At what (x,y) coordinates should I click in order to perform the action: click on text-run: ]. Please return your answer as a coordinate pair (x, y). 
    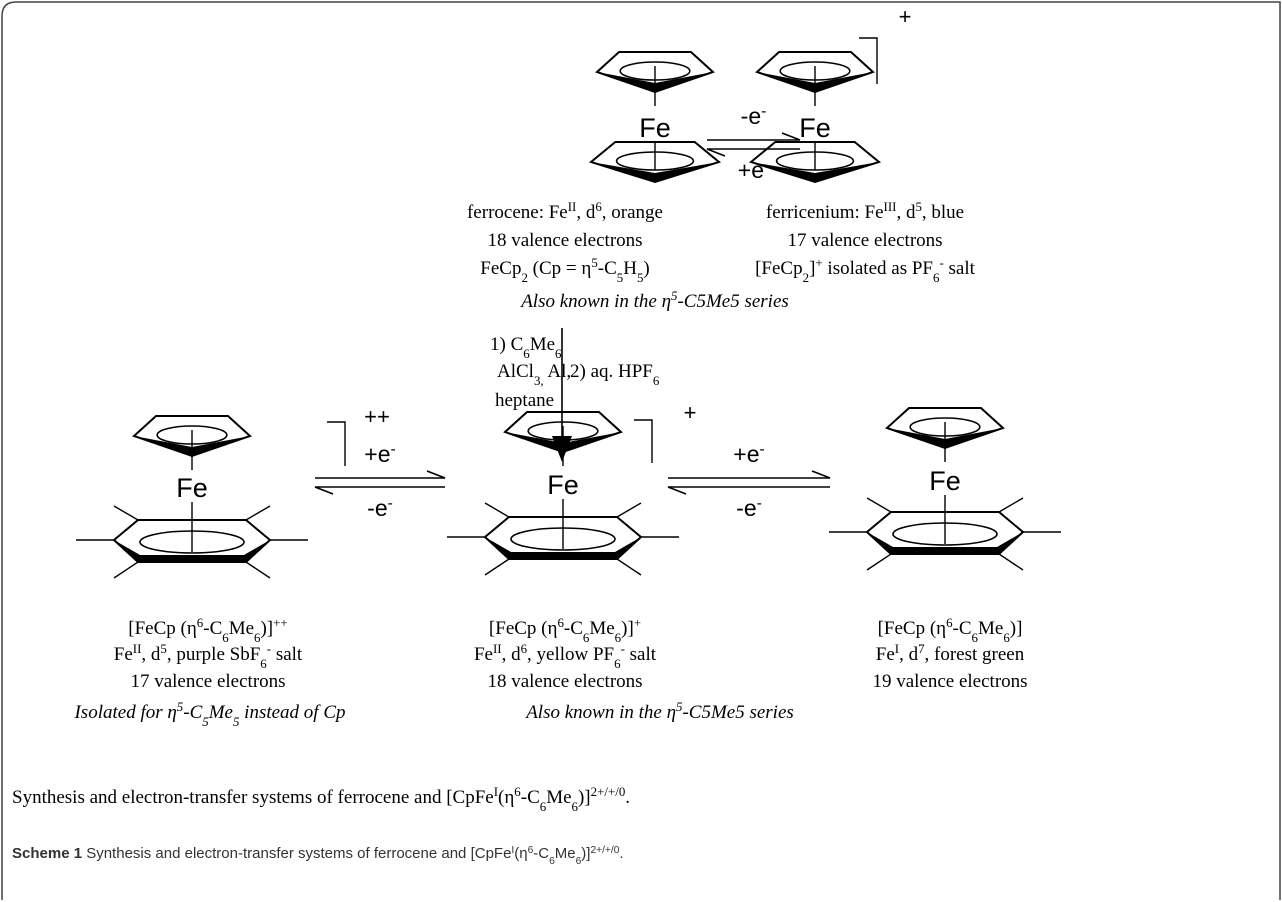
    Looking at the image, I should click on (812, 268).